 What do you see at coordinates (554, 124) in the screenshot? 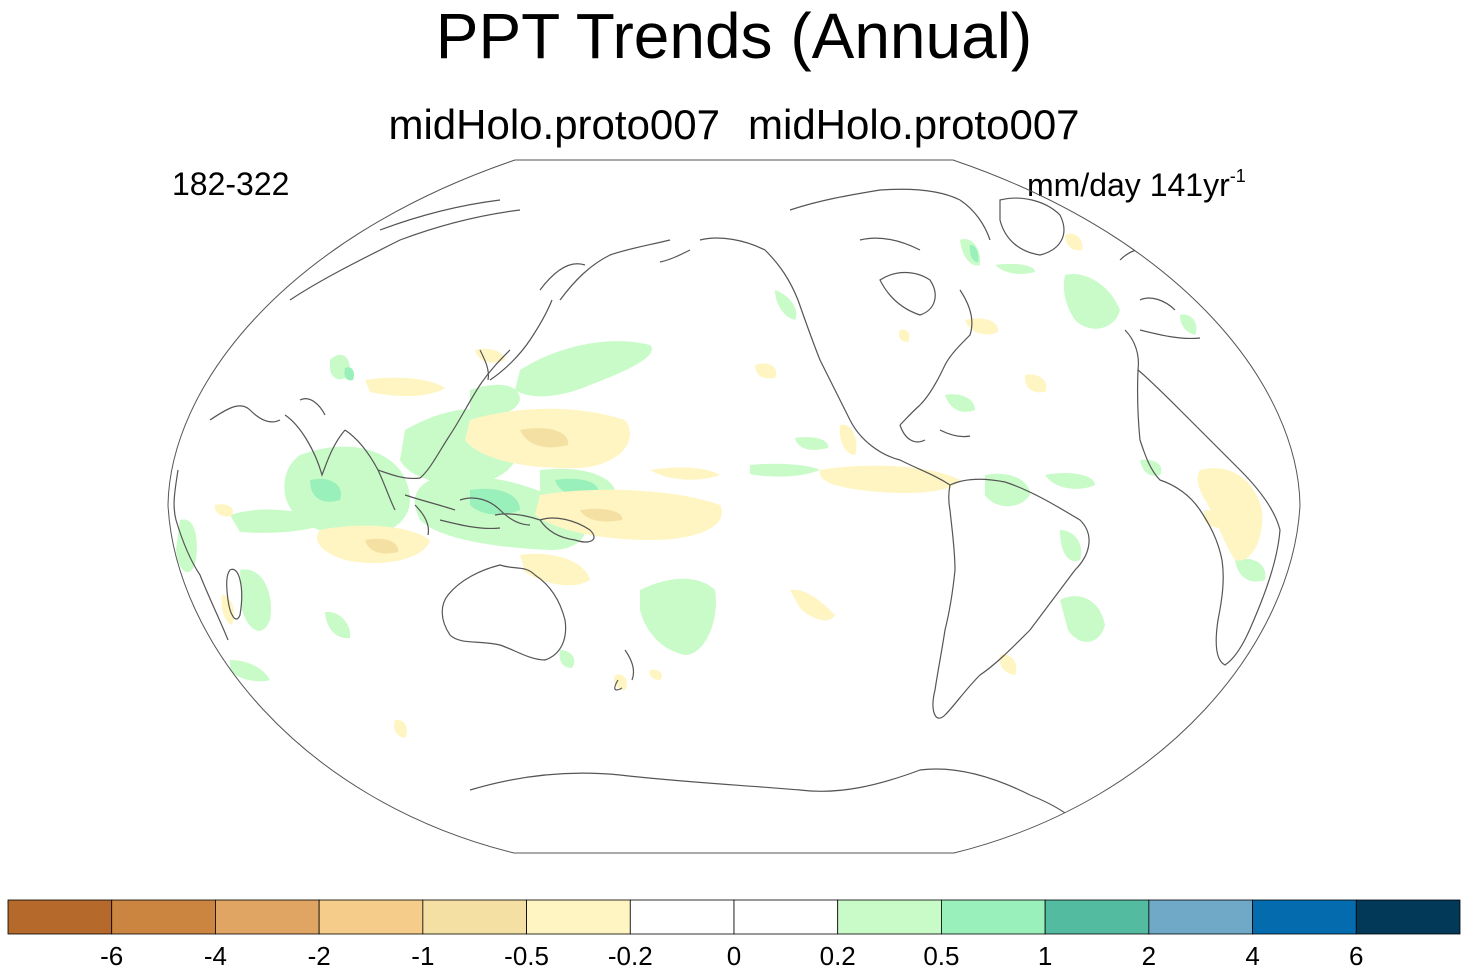
I see `subtitle-left: midHolo.proto007` at bounding box center [554, 124].